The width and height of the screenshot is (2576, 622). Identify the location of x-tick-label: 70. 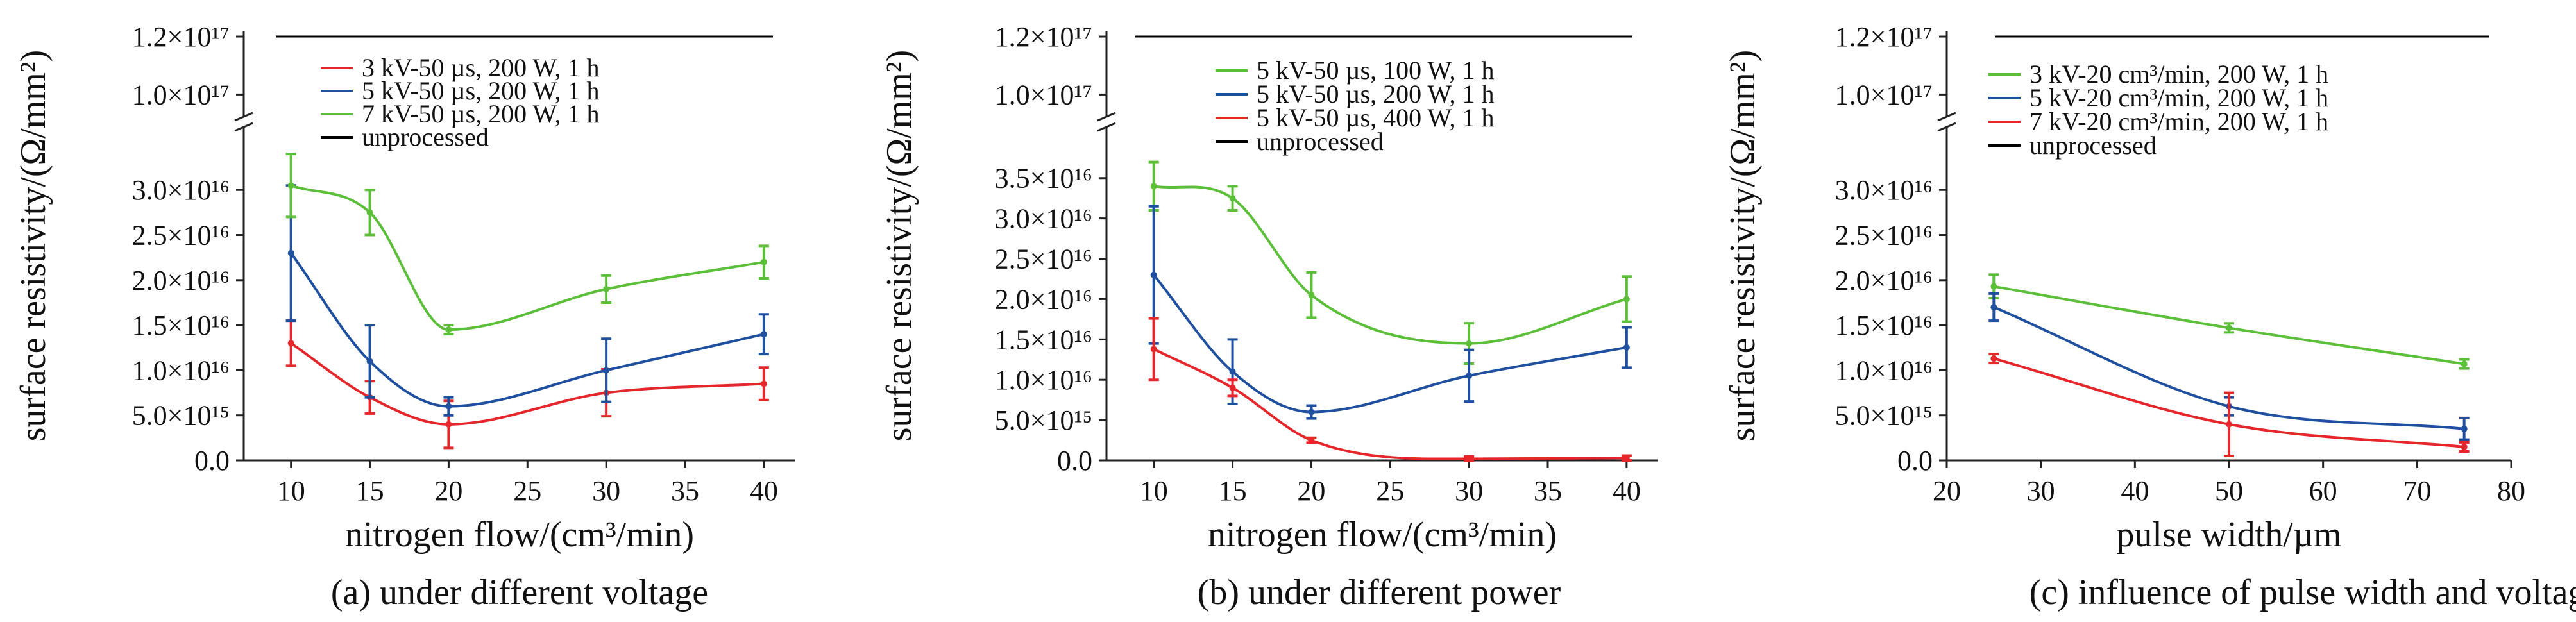
(2417, 491).